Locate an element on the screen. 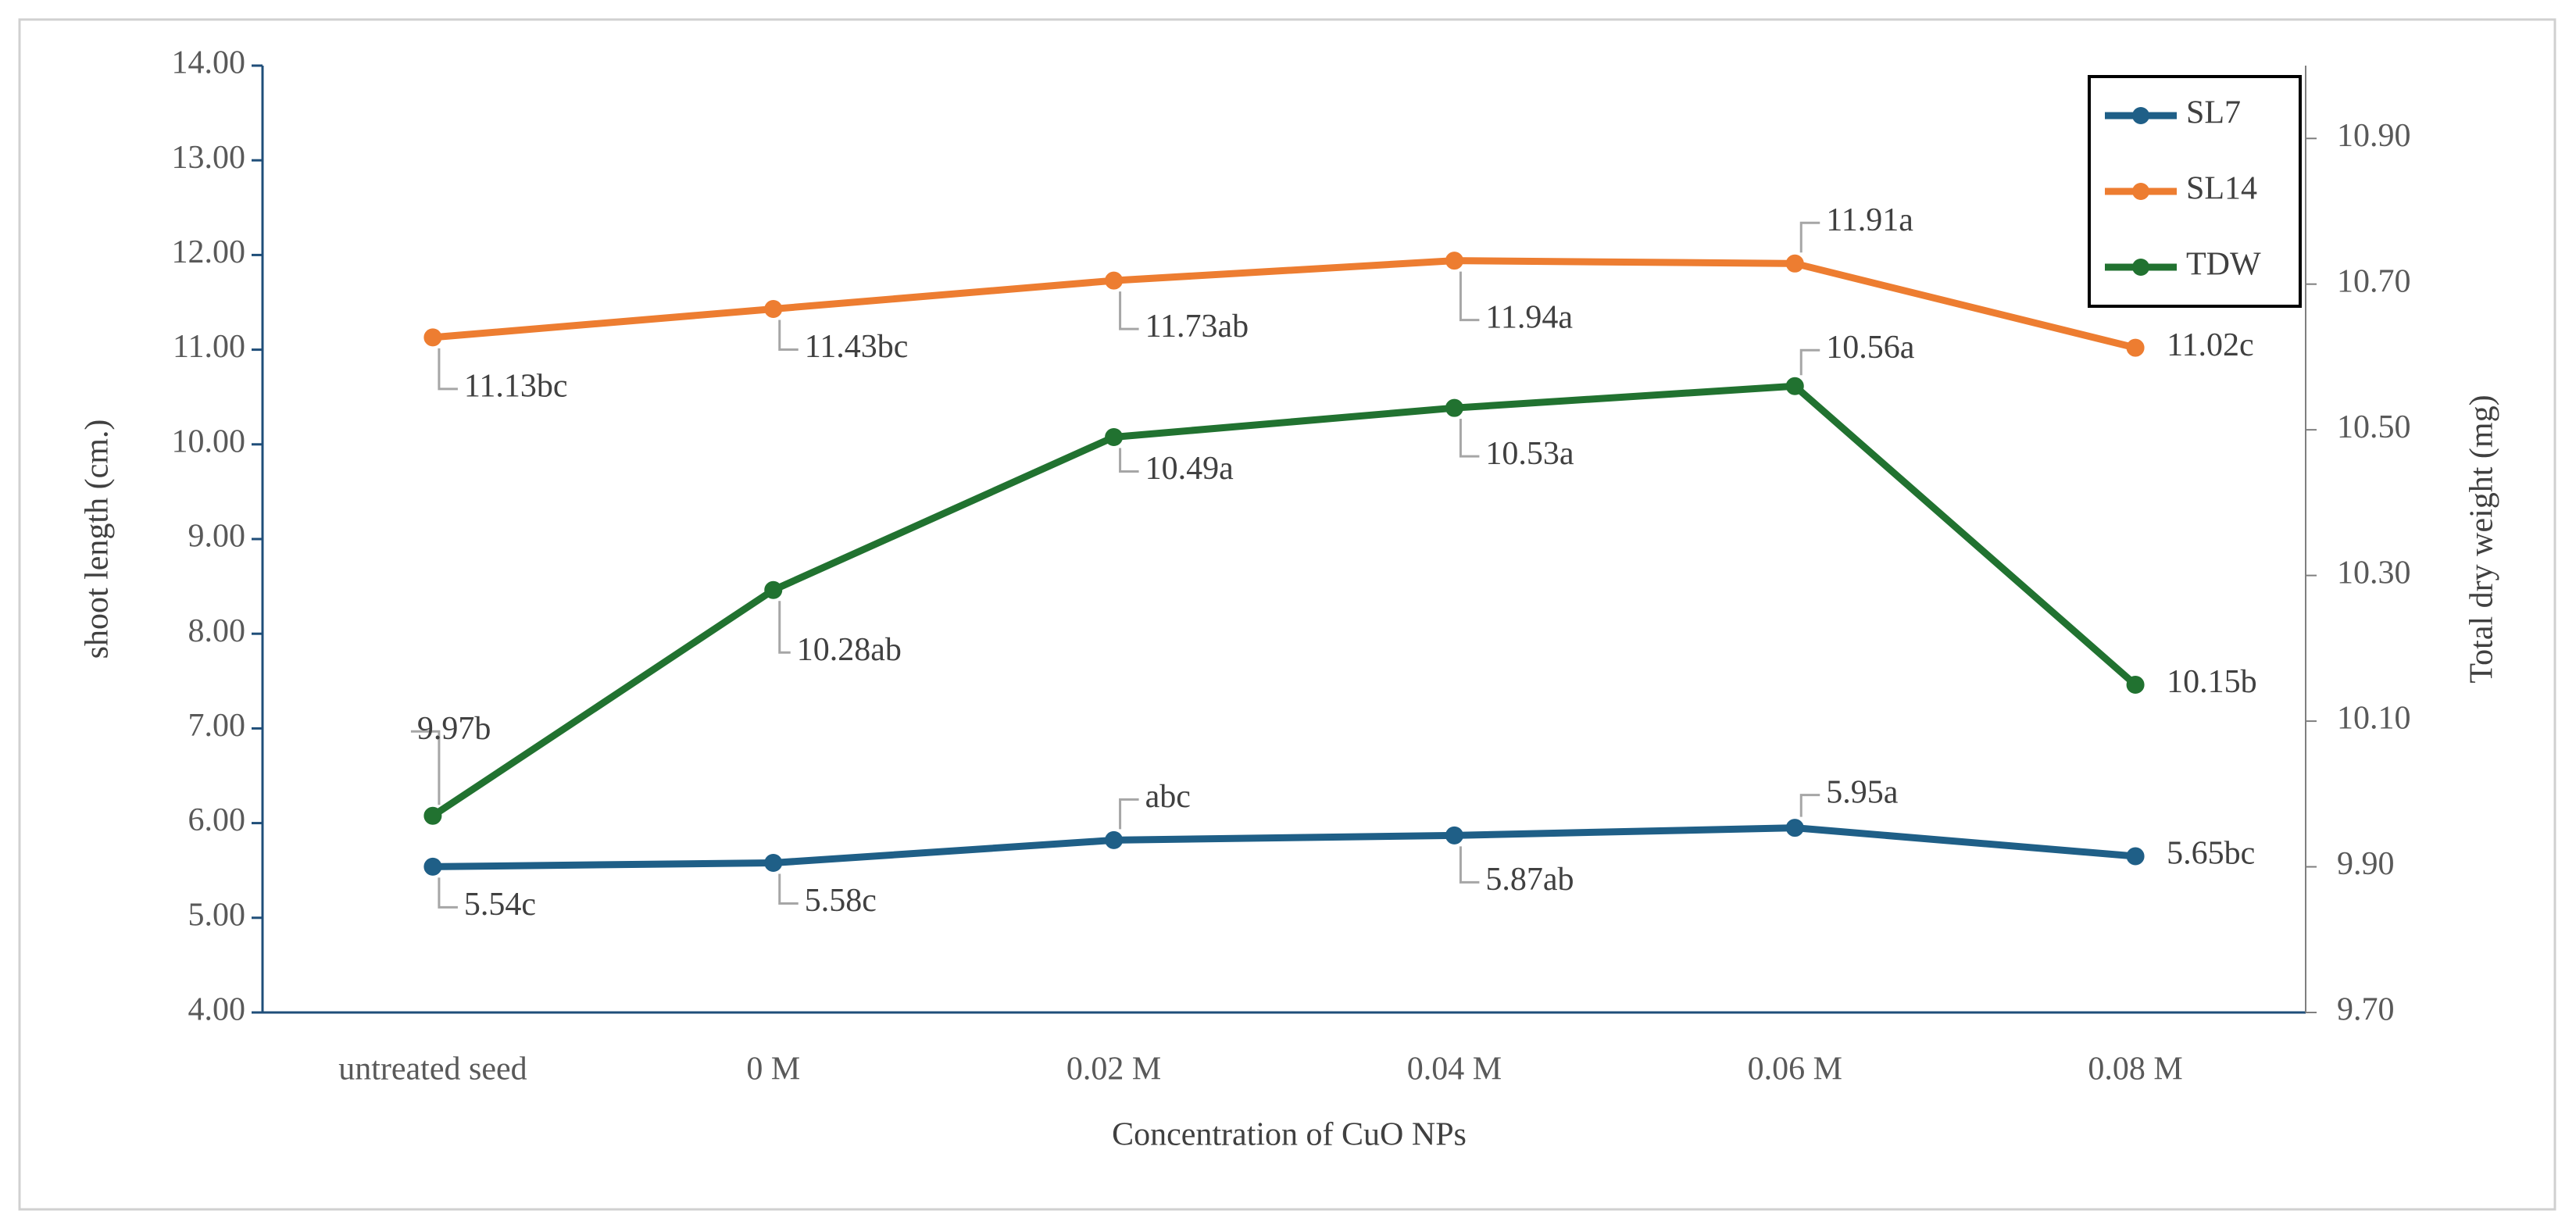  y-tick-label: 10.00 is located at coordinates (209, 441).